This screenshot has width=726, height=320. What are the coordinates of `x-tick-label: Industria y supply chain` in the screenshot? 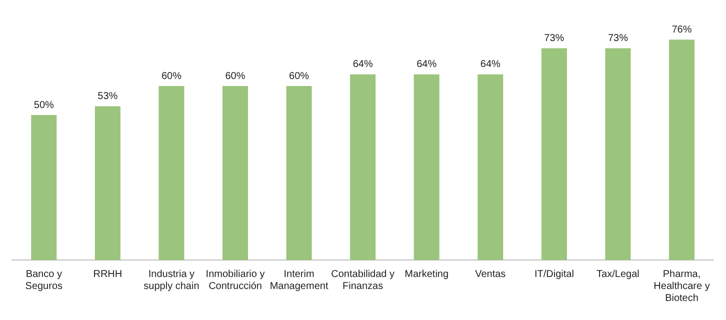 It's located at (172, 280).